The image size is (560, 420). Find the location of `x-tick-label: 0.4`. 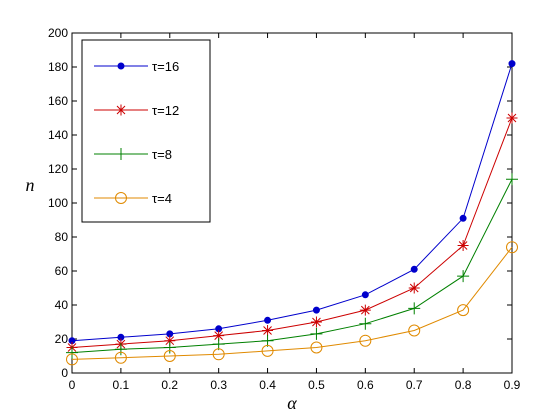

x-tick-label: 0.4 is located at coordinates (267, 385).